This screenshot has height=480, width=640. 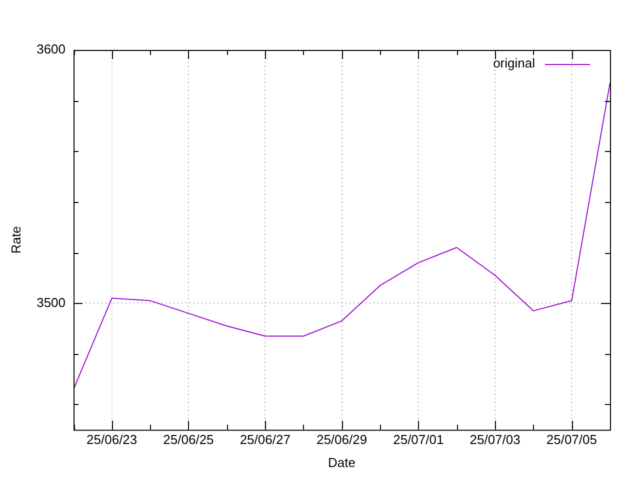 What do you see at coordinates (571, 440) in the screenshot?
I see `x-tick-label: 25/07/05` at bounding box center [571, 440].